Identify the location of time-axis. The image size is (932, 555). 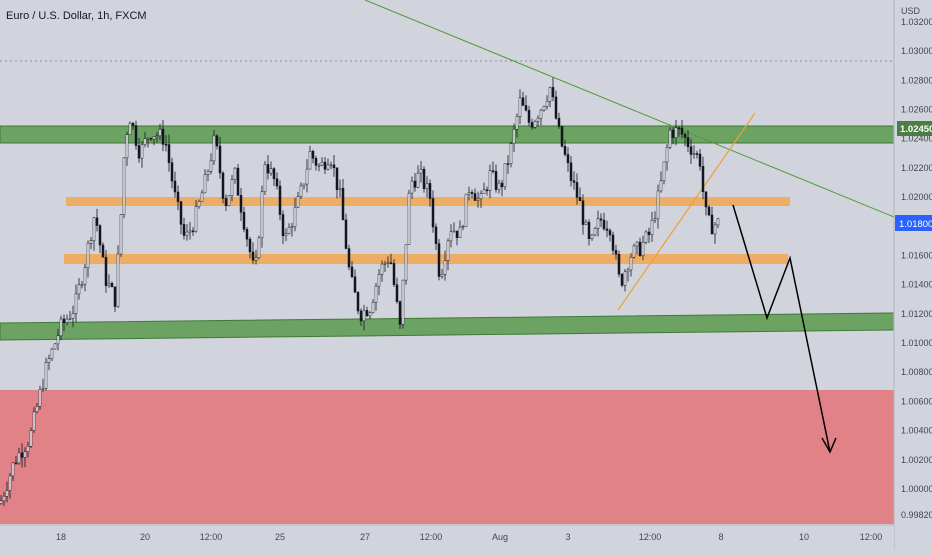
(447, 537).